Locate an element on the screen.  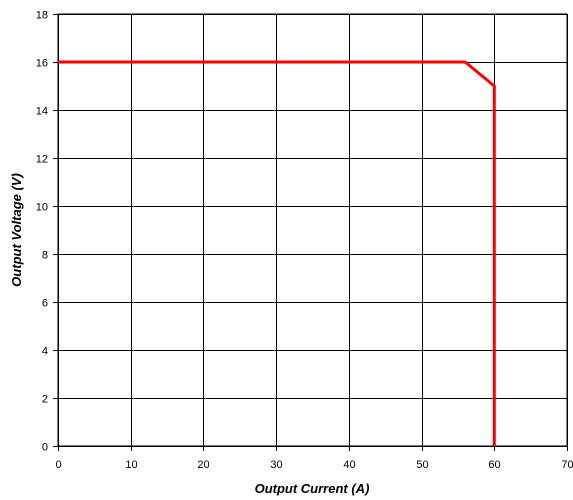
x-axis-title: Output Current (A) is located at coordinates (312, 488).